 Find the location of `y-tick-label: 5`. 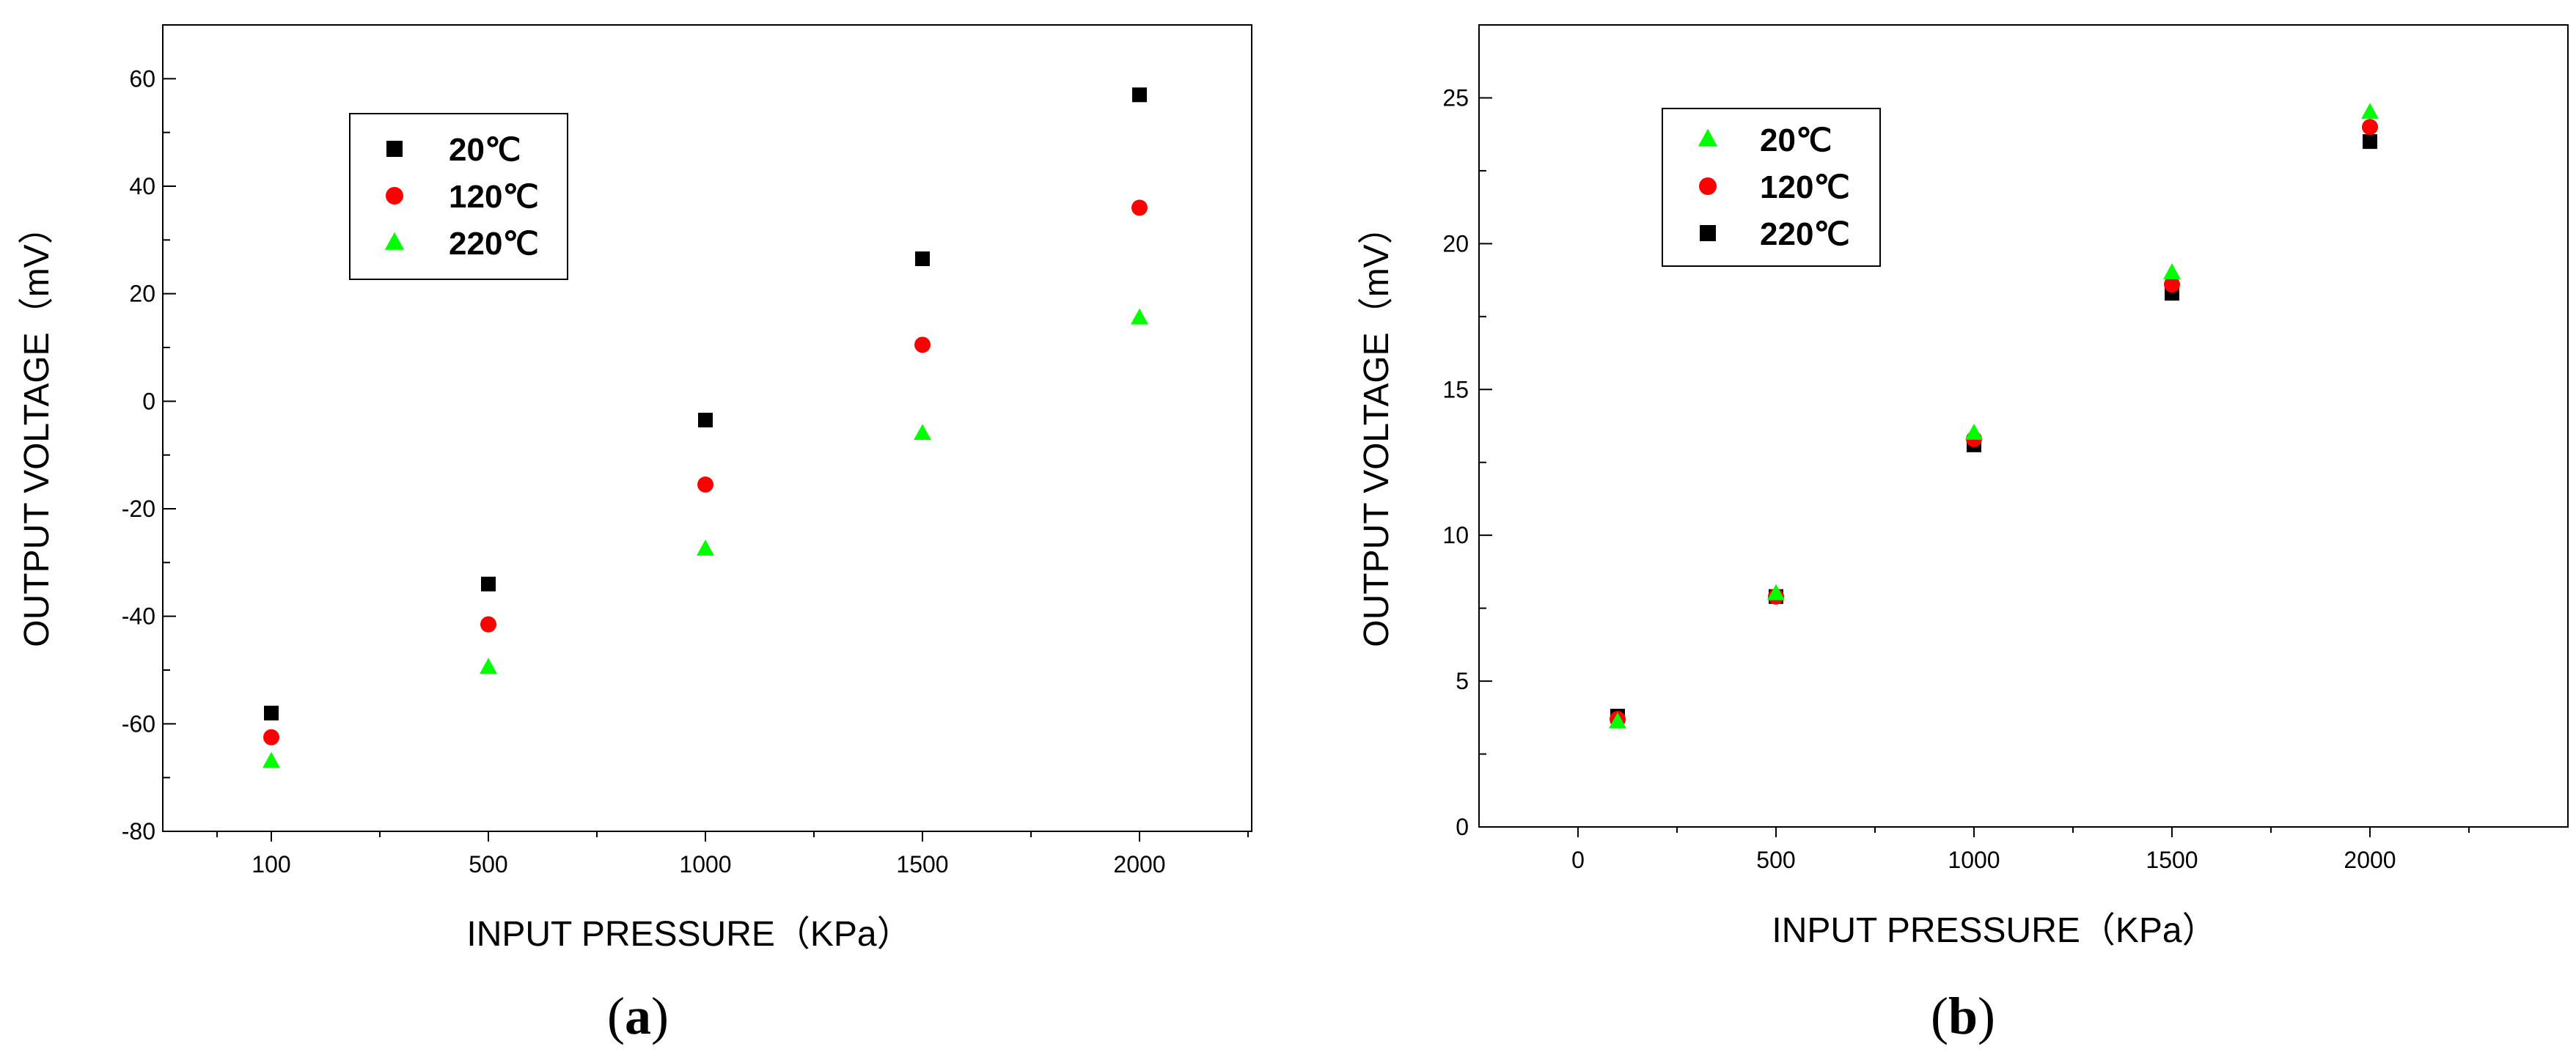

y-tick-label: 5 is located at coordinates (1463, 681).